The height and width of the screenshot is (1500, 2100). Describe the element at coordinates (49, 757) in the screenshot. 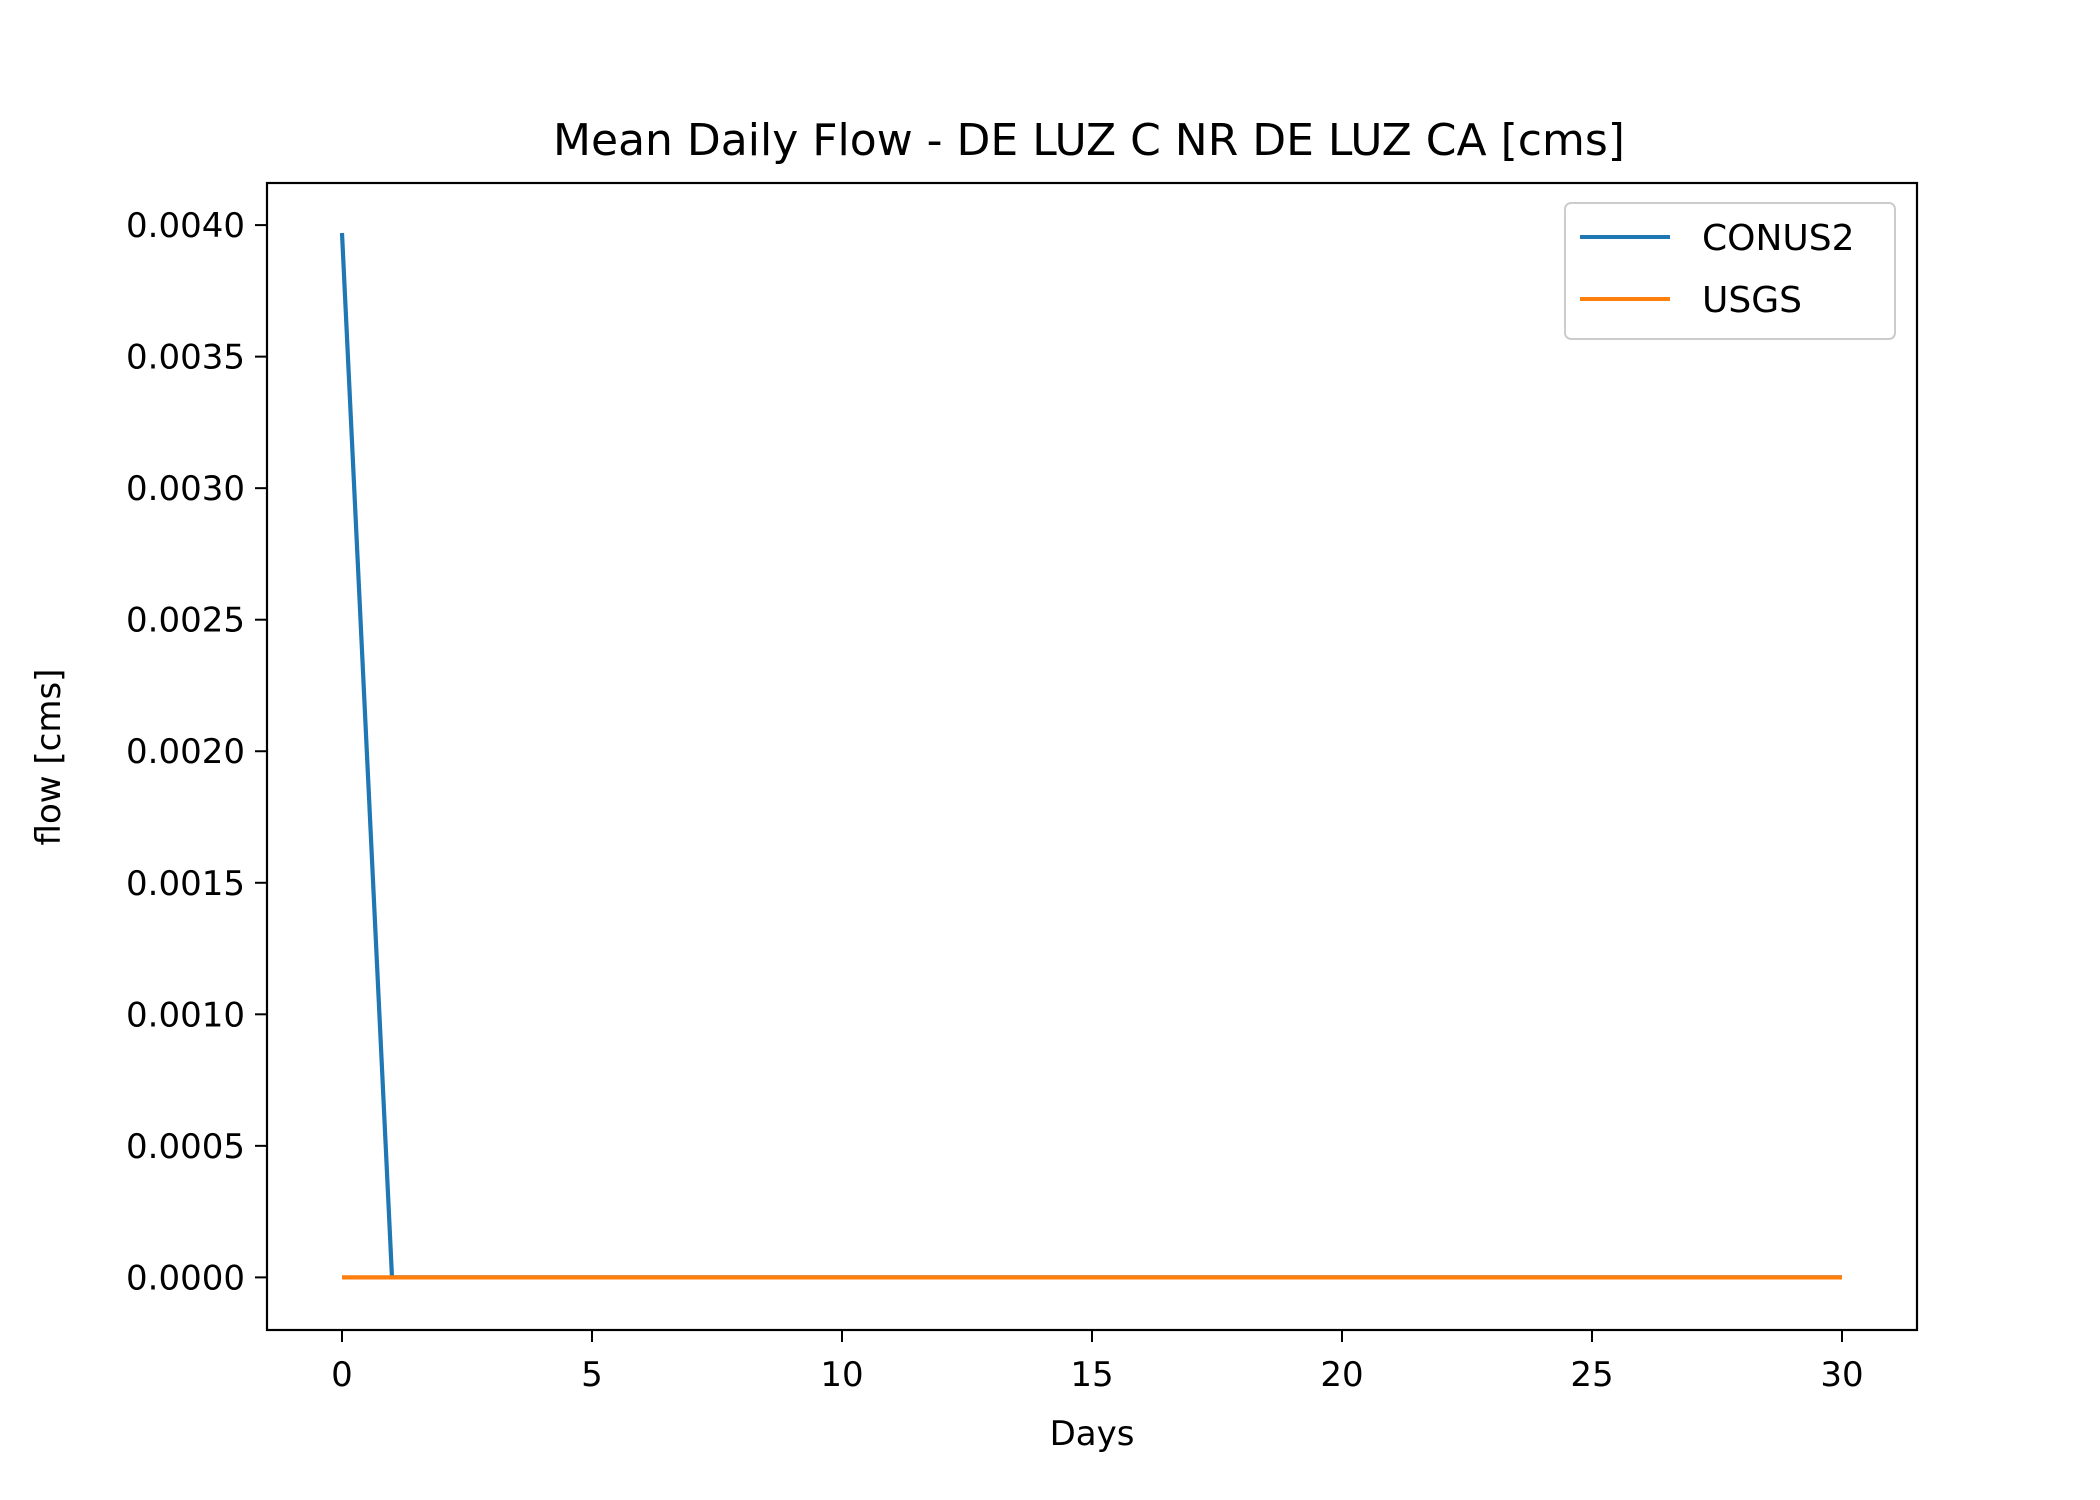

I see `y-axis-label: flow [cms]` at that location.